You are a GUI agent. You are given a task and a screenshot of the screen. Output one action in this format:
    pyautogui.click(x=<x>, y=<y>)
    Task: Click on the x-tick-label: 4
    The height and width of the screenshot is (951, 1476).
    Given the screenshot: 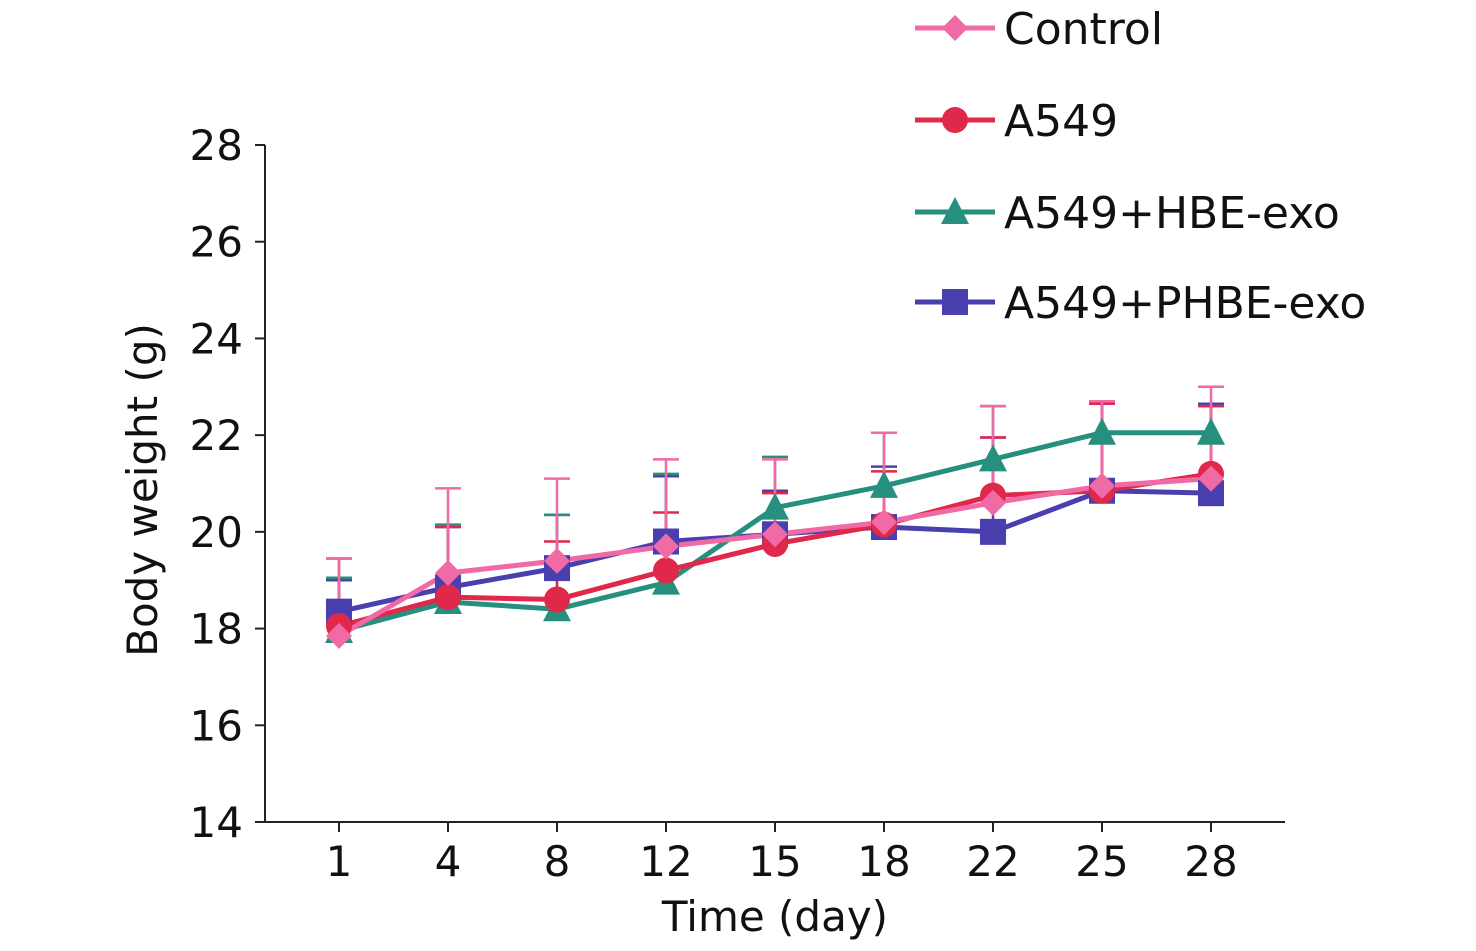 What is the action you would take?
    pyautogui.click(x=448, y=861)
    